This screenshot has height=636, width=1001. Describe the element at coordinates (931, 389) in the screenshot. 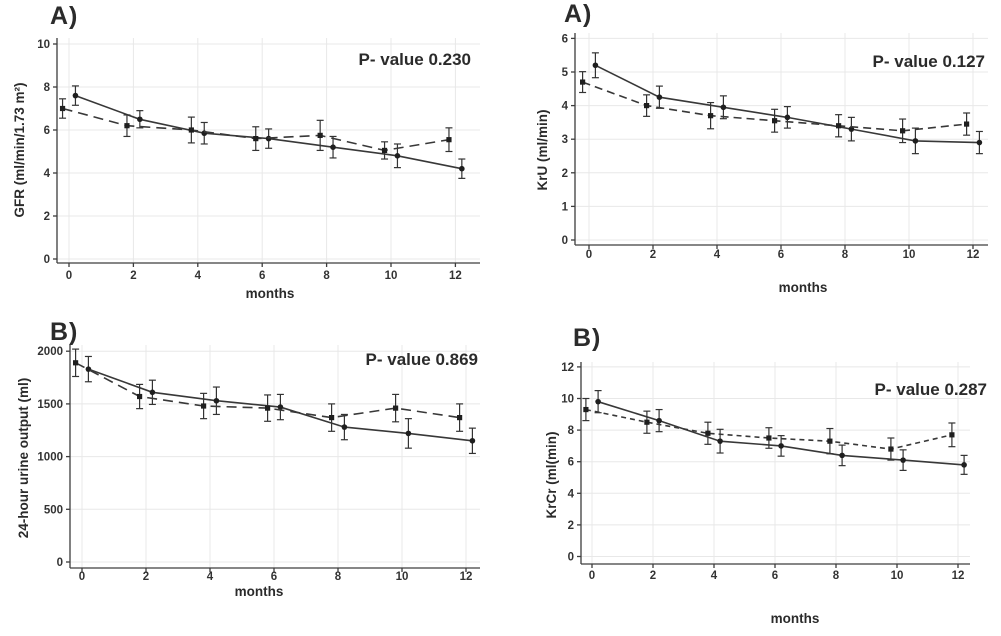

I see `p-value-label: P- value 0.287` at that location.